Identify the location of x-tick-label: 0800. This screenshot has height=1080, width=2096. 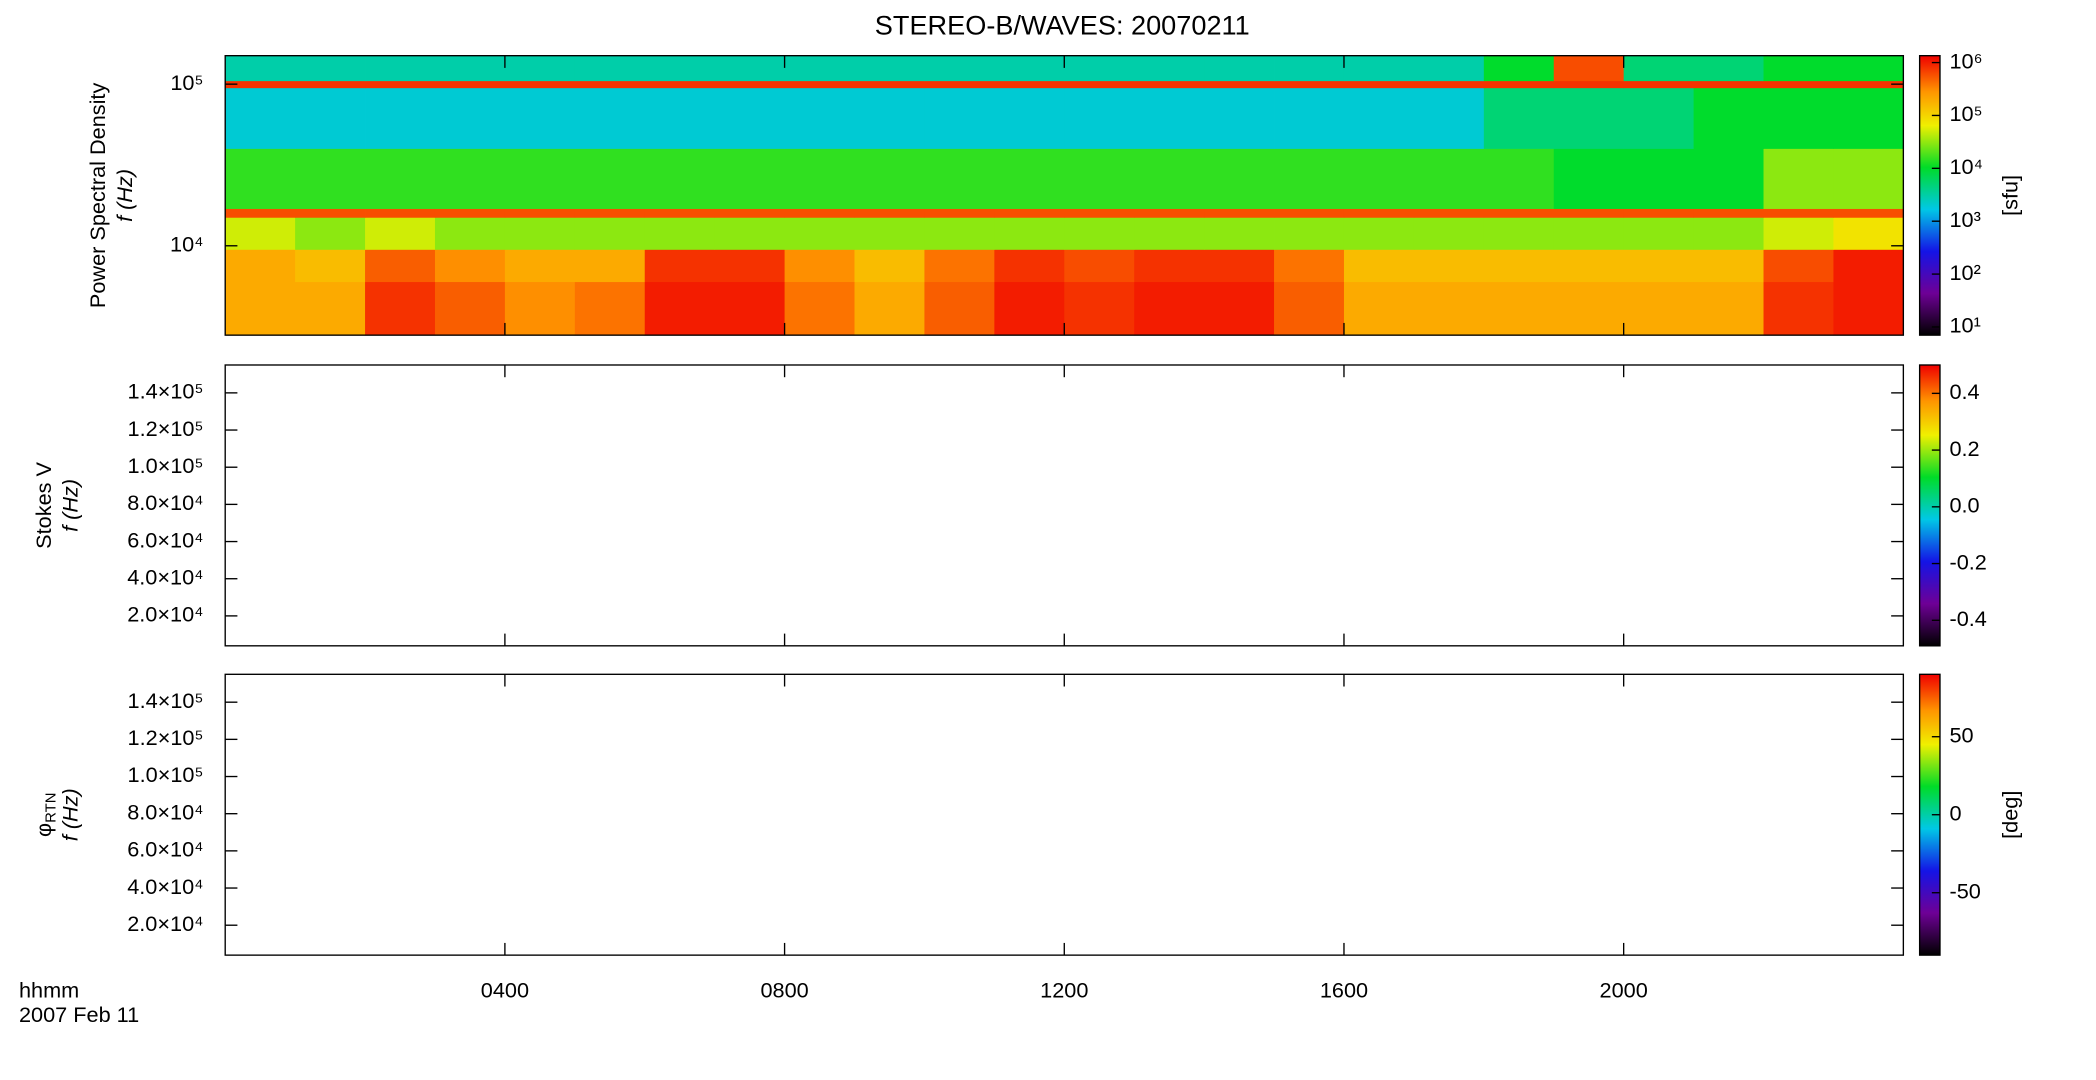
(784, 989).